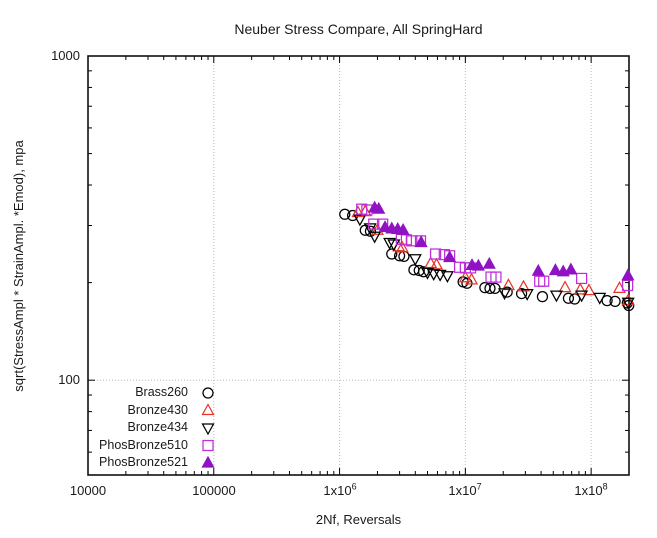  What do you see at coordinates (161, 392) in the screenshot?
I see `legend-label-brass260: Brass260` at bounding box center [161, 392].